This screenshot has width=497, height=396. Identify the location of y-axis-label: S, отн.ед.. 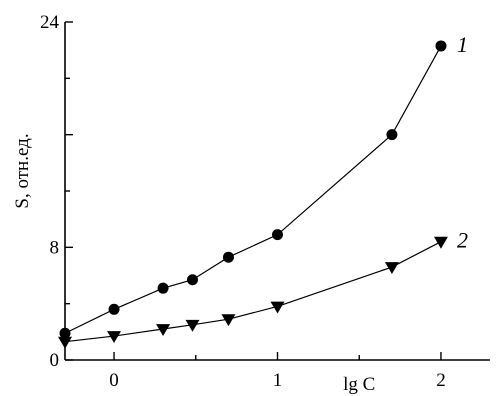
(22, 170).